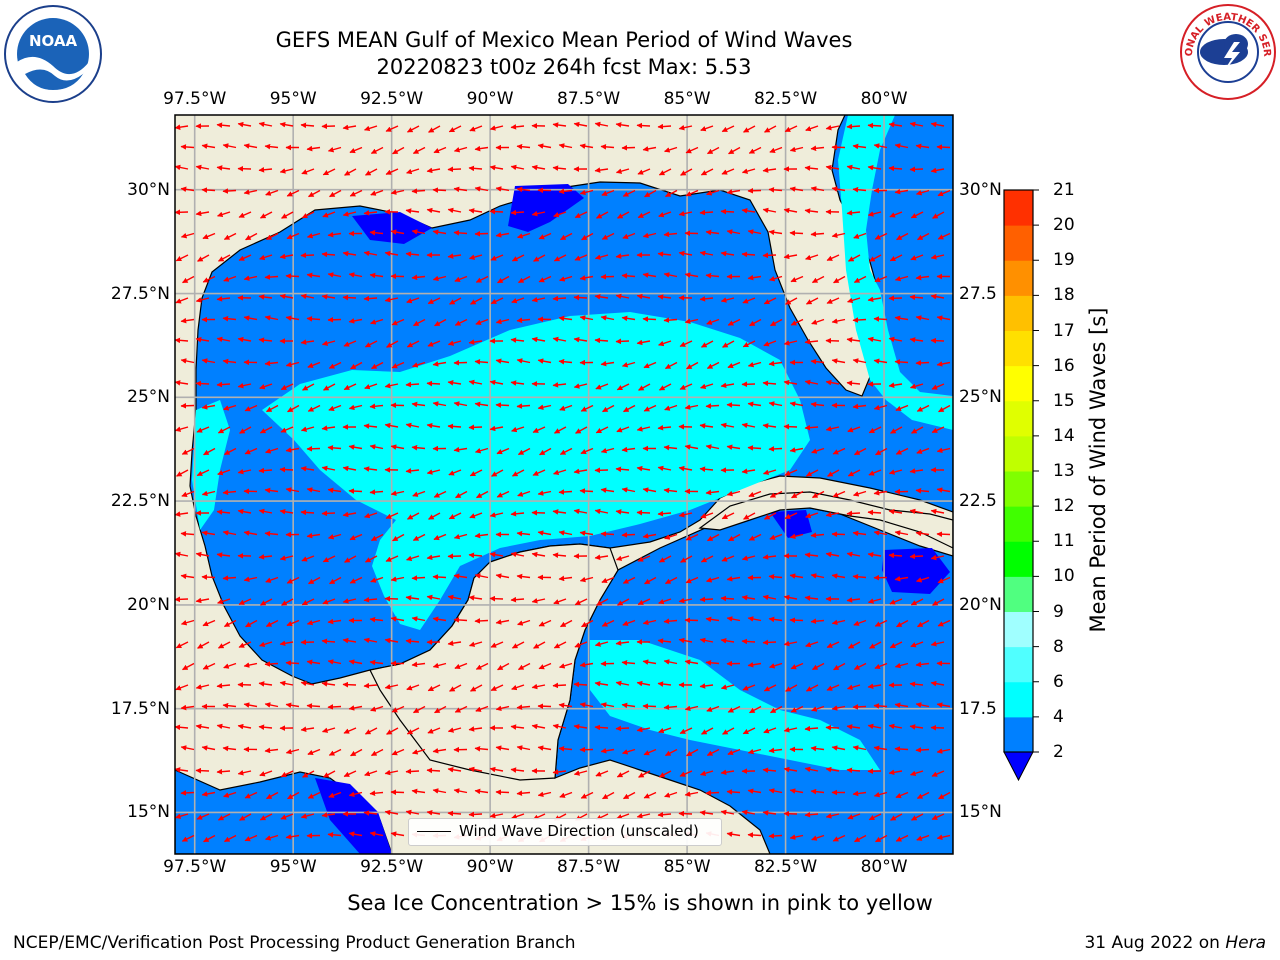  I want to click on lon-tick-label: 95°W, so click(293, 99).